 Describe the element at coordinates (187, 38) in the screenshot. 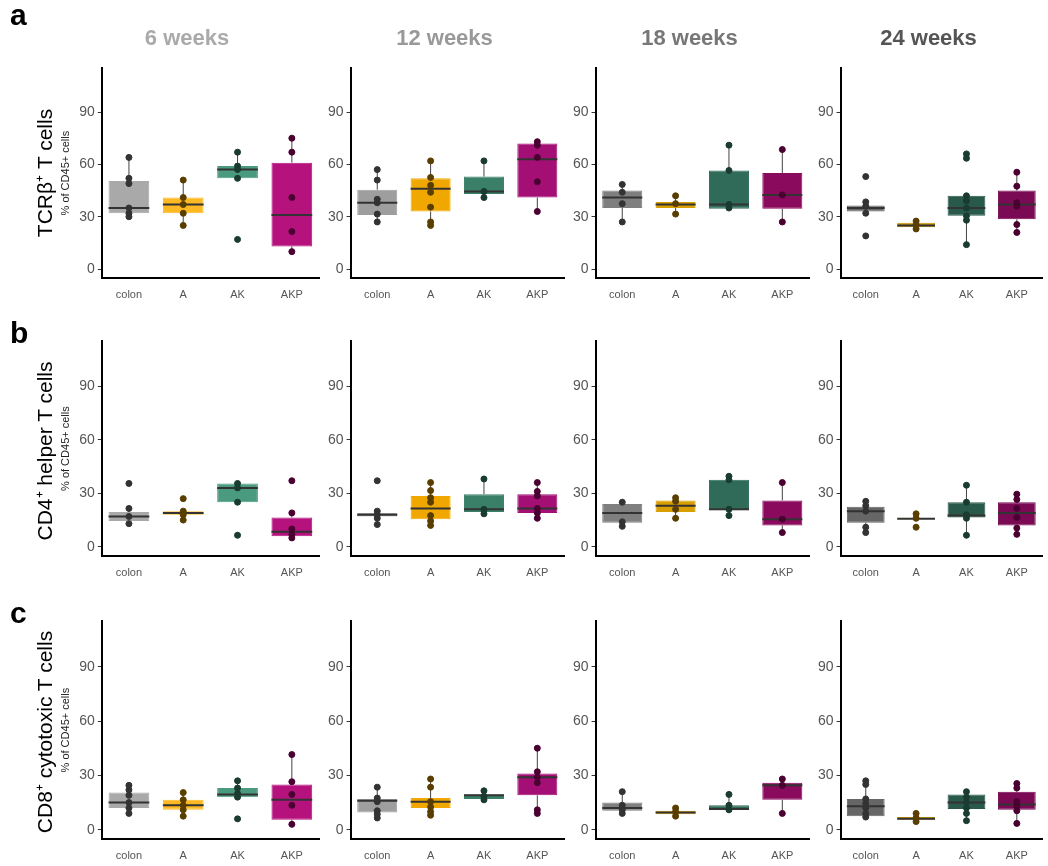

I see `chart-title: 6 weeks` at that location.